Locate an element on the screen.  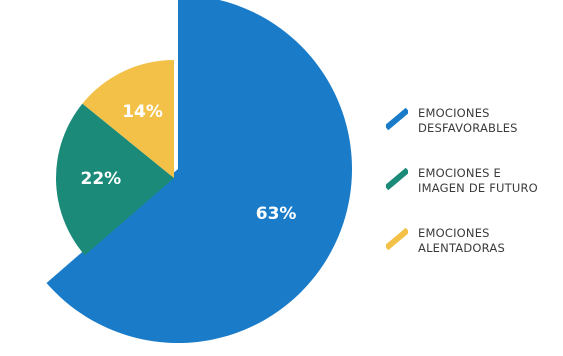
legend-item-desfavorables: EMOCIONES DESFAVORABLES is located at coordinates (473, 134).